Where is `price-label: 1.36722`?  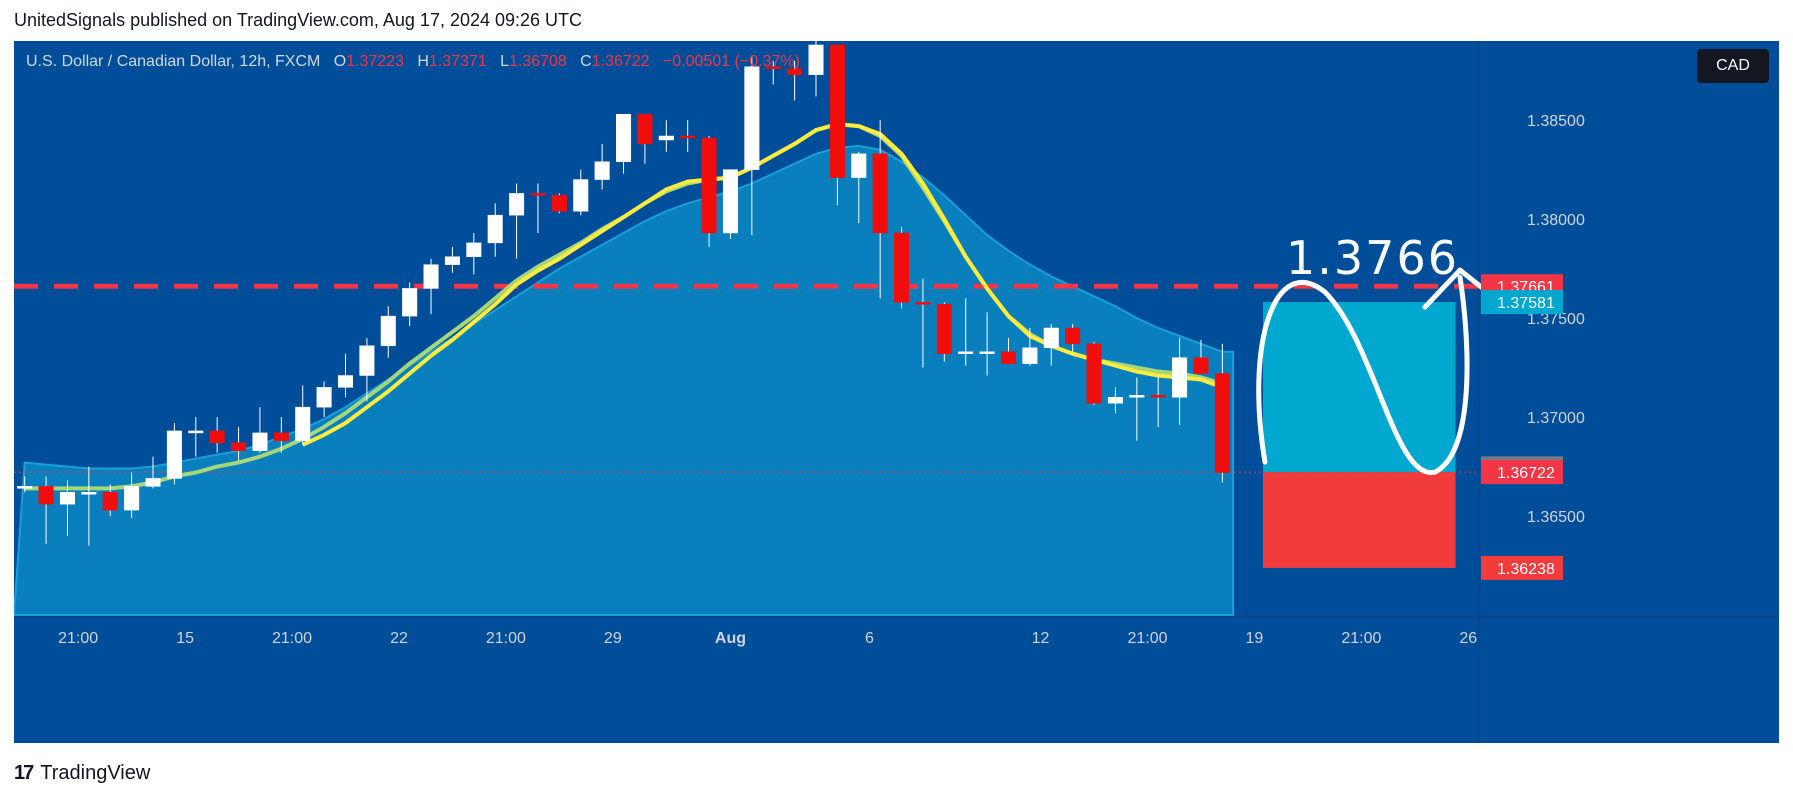 price-label: 1.36722 is located at coordinates (1526, 473).